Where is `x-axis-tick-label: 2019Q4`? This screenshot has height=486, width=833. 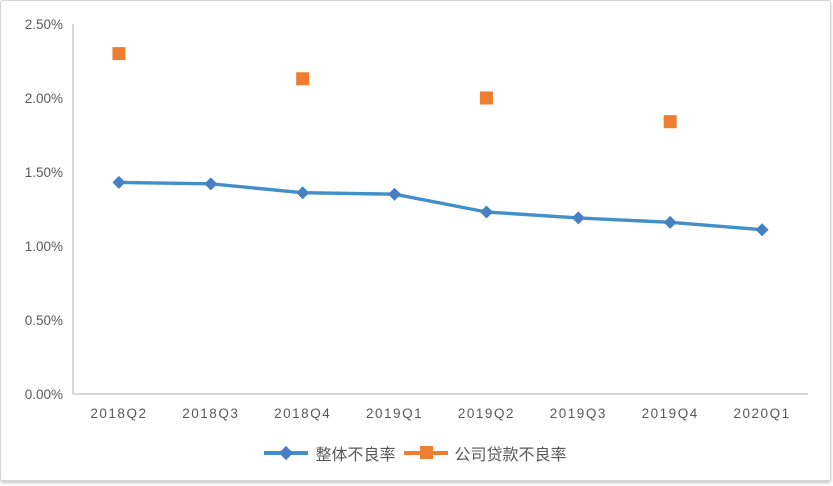 x-axis-tick-label: 2019Q4 is located at coordinates (670, 413).